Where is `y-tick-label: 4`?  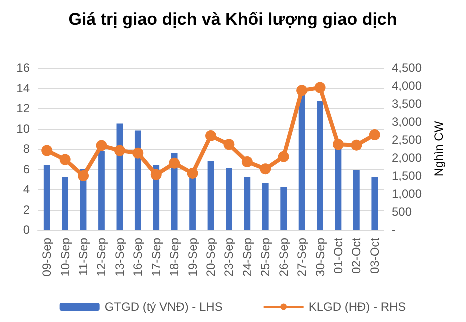
y-tick-label: 4 is located at coordinates (26, 189).